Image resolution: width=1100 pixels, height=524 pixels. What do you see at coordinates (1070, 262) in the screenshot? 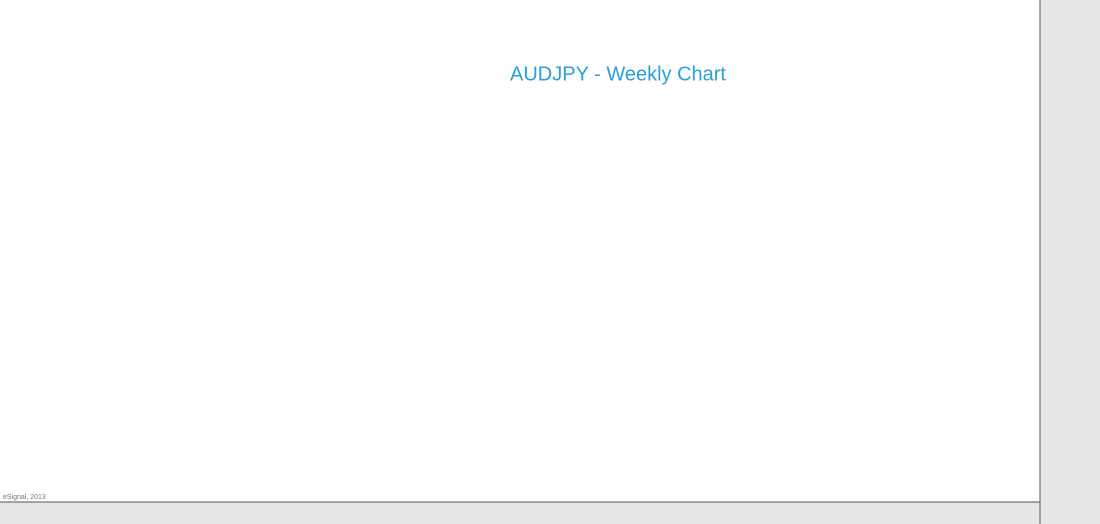
I see `price-axis-panel` at bounding box center [1070, 262].